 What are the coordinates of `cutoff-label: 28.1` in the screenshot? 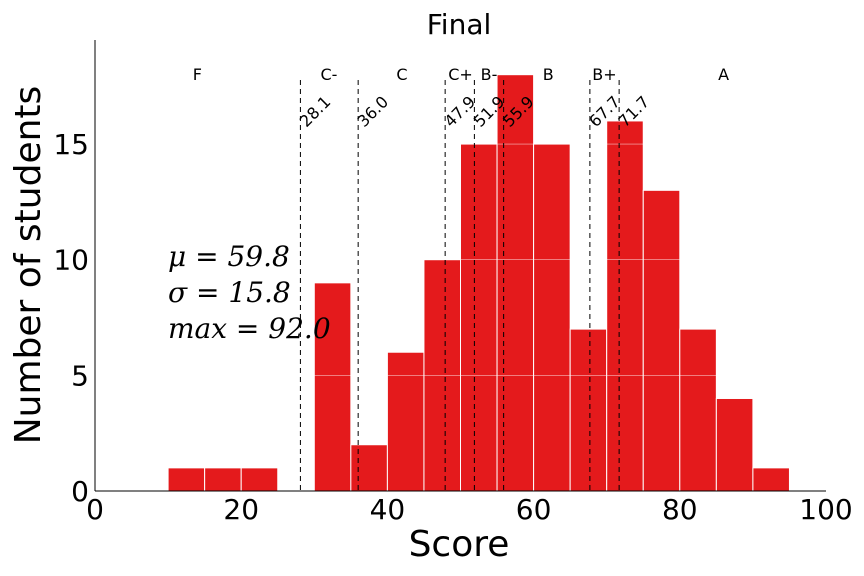 It's located at (315, 111).